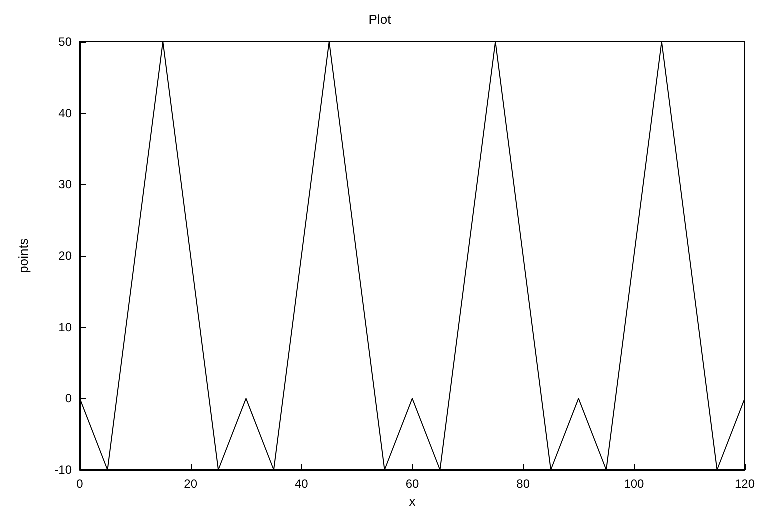 This screenshot has height=516, width=760. What do you see at coordinates (68, 399) in the screenshot?
I see `y-tick-label: 0` at bounding box center [68, 399].